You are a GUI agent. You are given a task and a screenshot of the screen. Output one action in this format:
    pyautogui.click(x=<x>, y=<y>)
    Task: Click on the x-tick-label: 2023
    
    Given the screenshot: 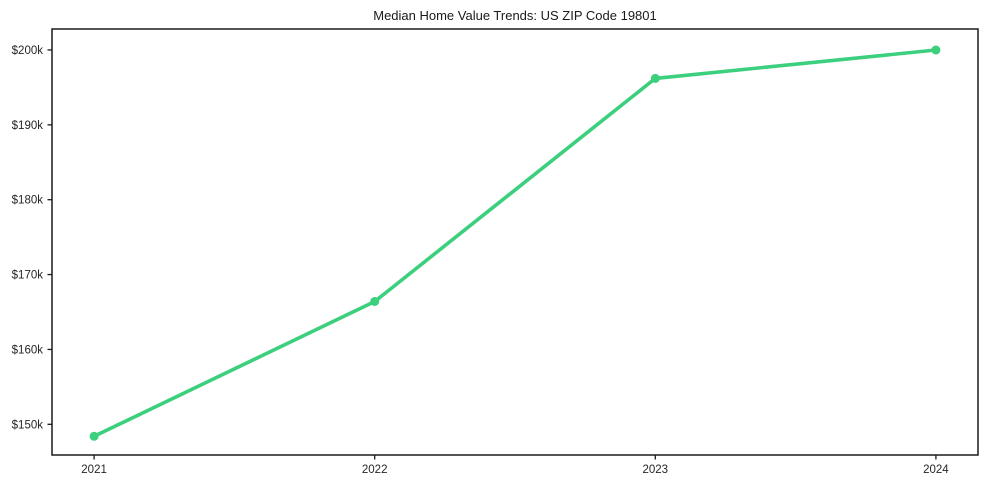 What is the action you would take?
    pyautogui.click(x=656, y=470)
    